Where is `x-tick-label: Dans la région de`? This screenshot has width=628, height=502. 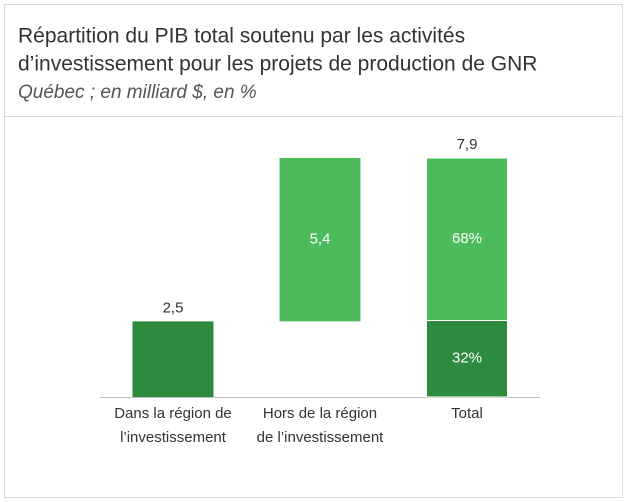
x-tick-label: Dans la région de is located at coordinates (173, 413).